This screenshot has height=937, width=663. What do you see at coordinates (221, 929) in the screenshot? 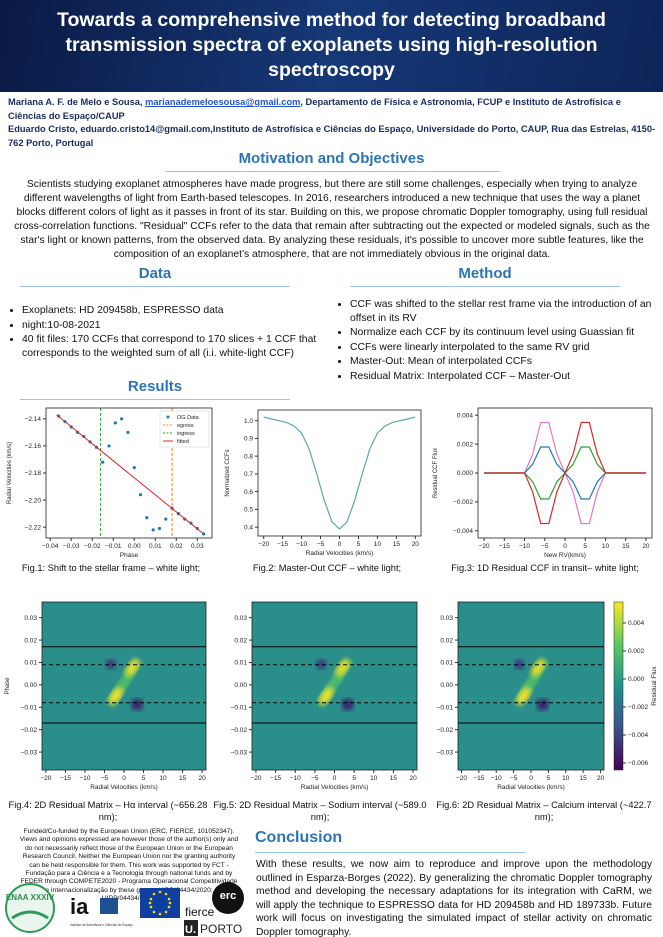
I see `uporto-logo: PORTO` at bounding box center [221, 929].